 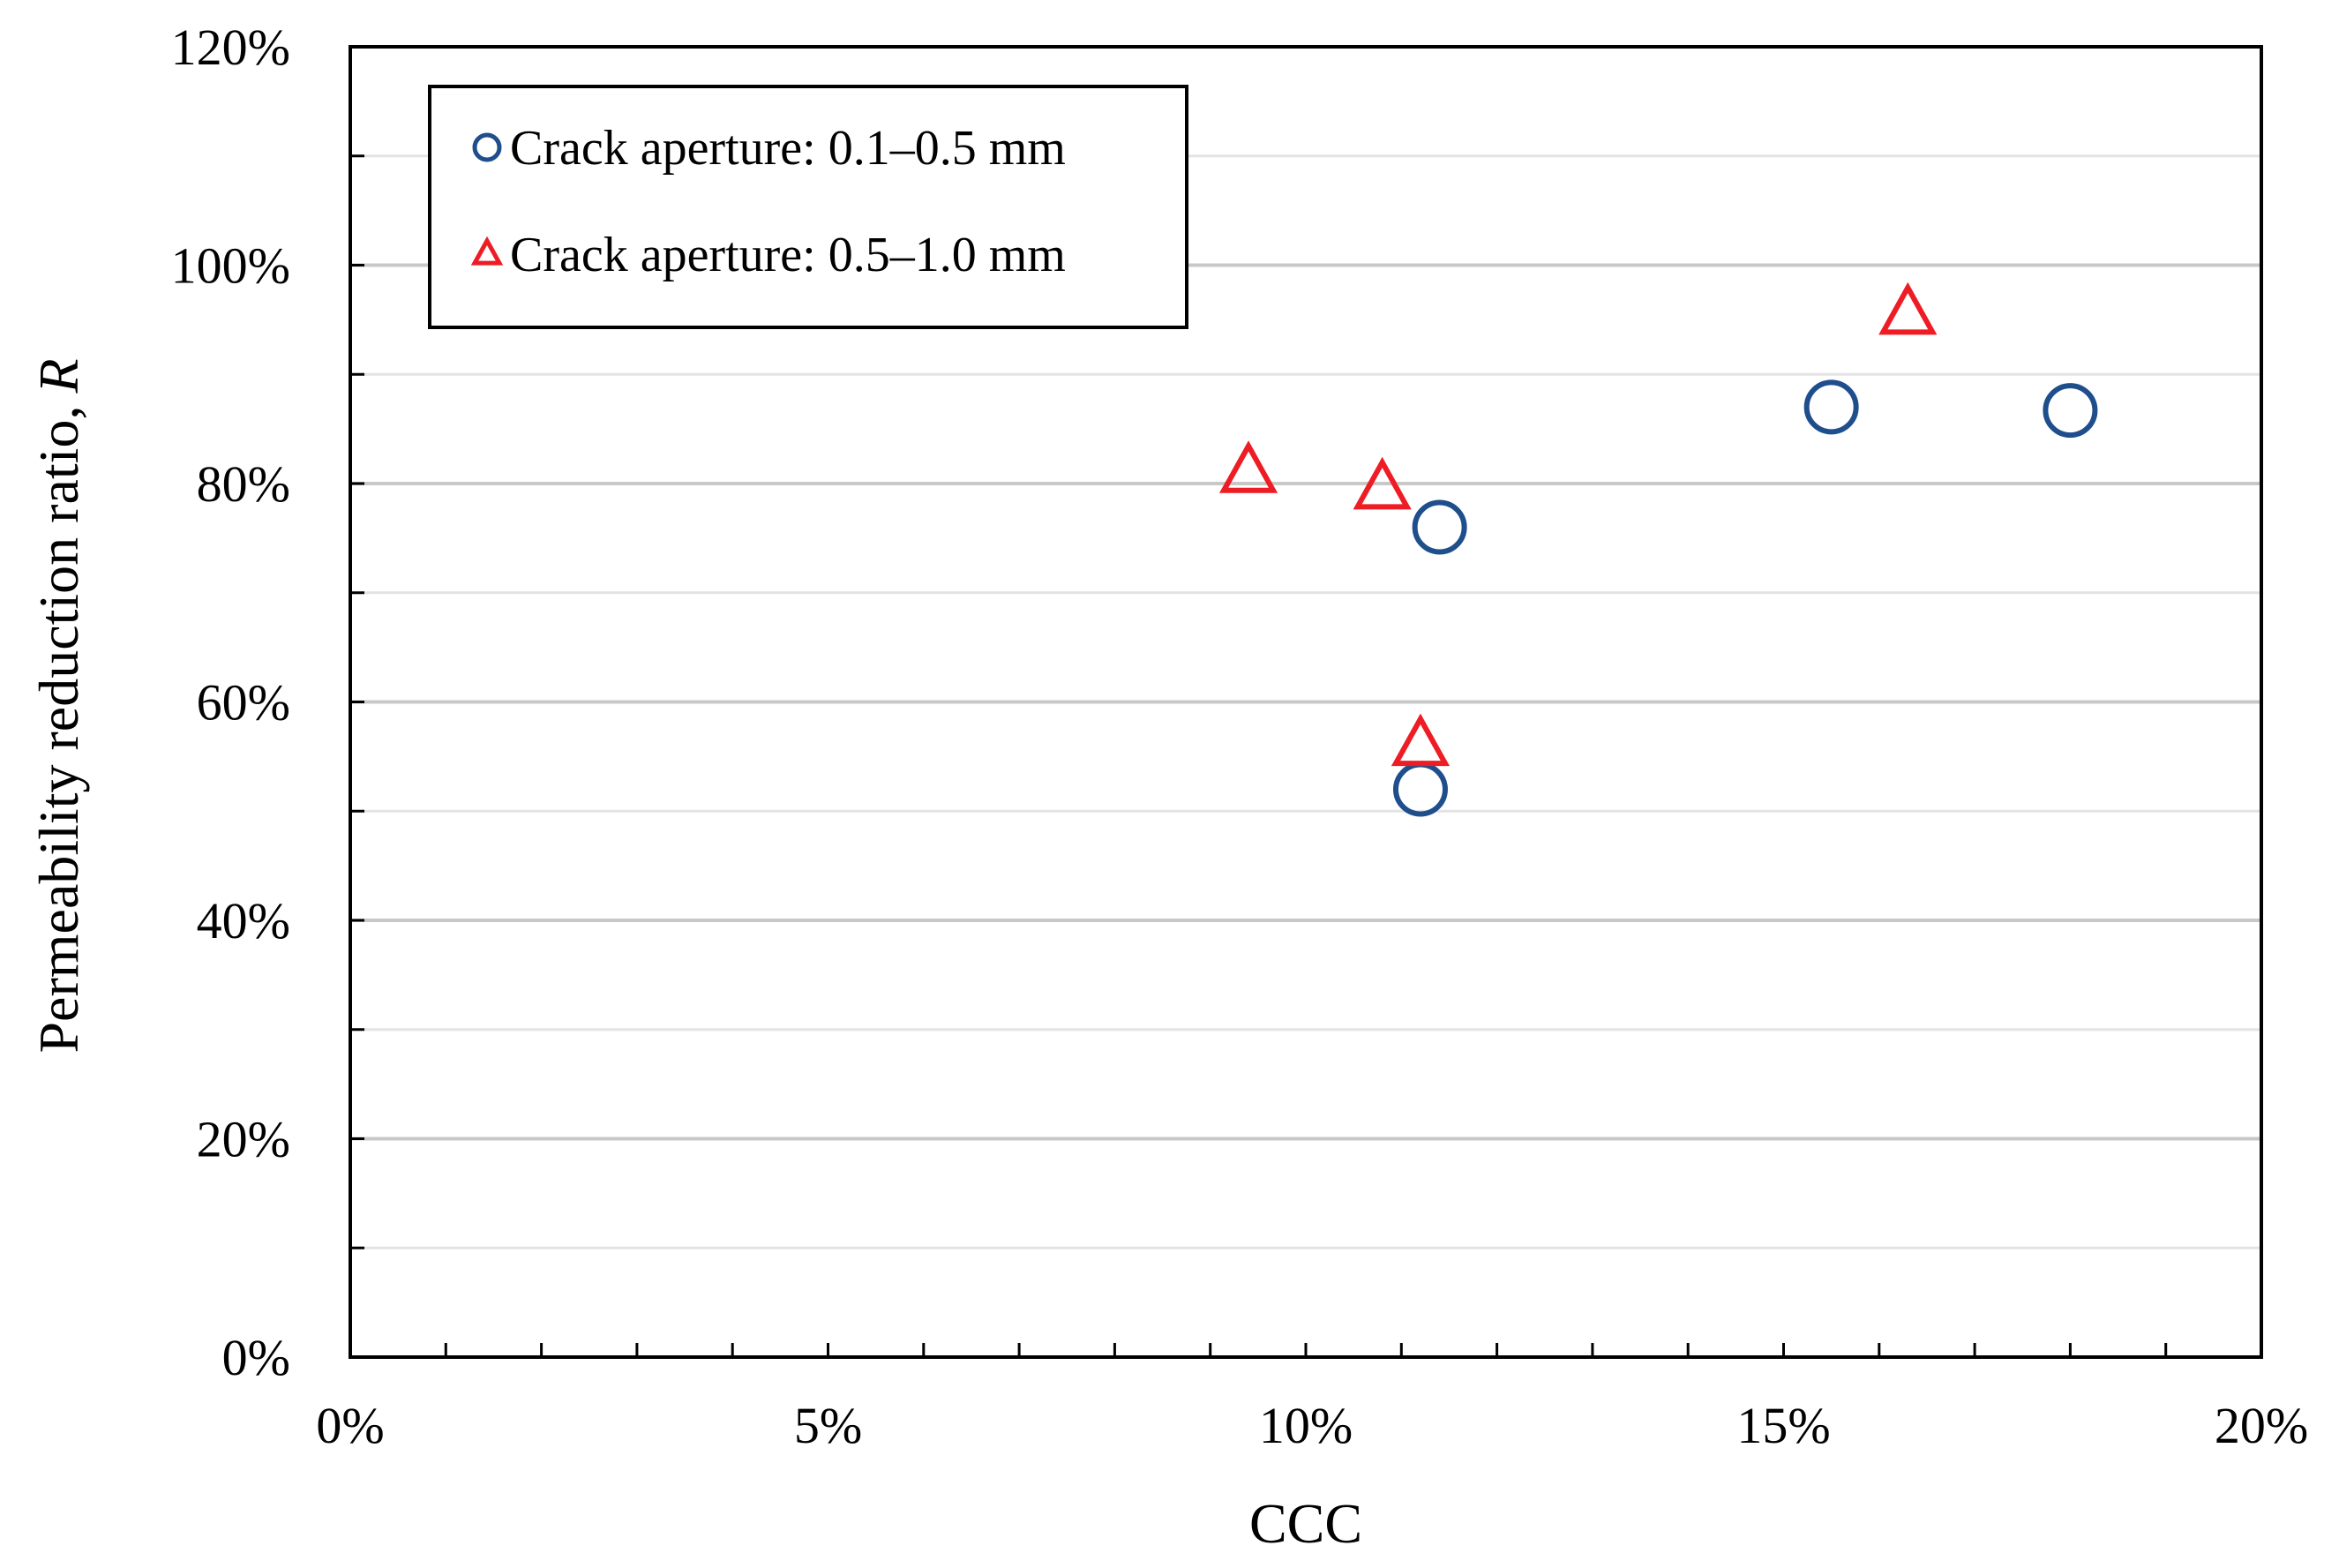 I want to click on y-axis-title: Permeability reduction ratio, R, so click(x=59, y=705).